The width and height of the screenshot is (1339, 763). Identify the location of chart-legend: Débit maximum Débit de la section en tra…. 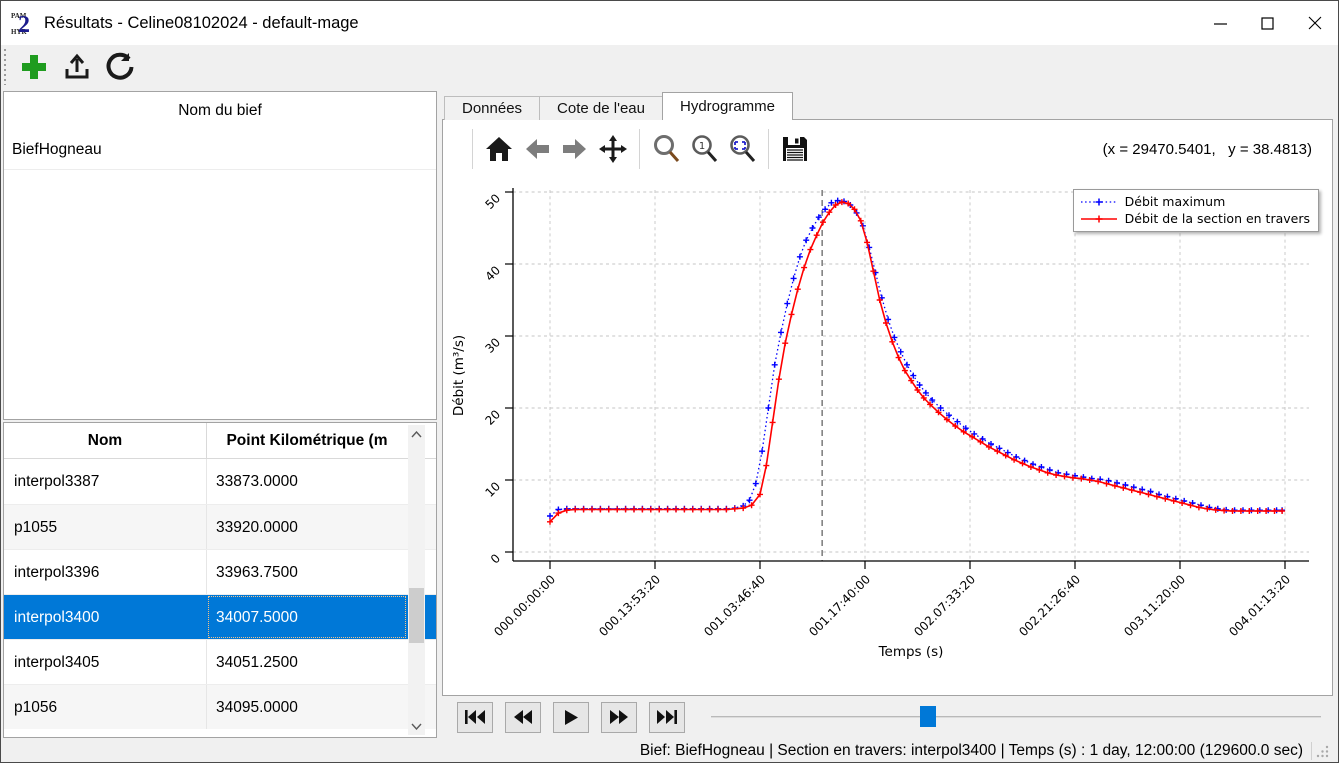
(1195, 210).